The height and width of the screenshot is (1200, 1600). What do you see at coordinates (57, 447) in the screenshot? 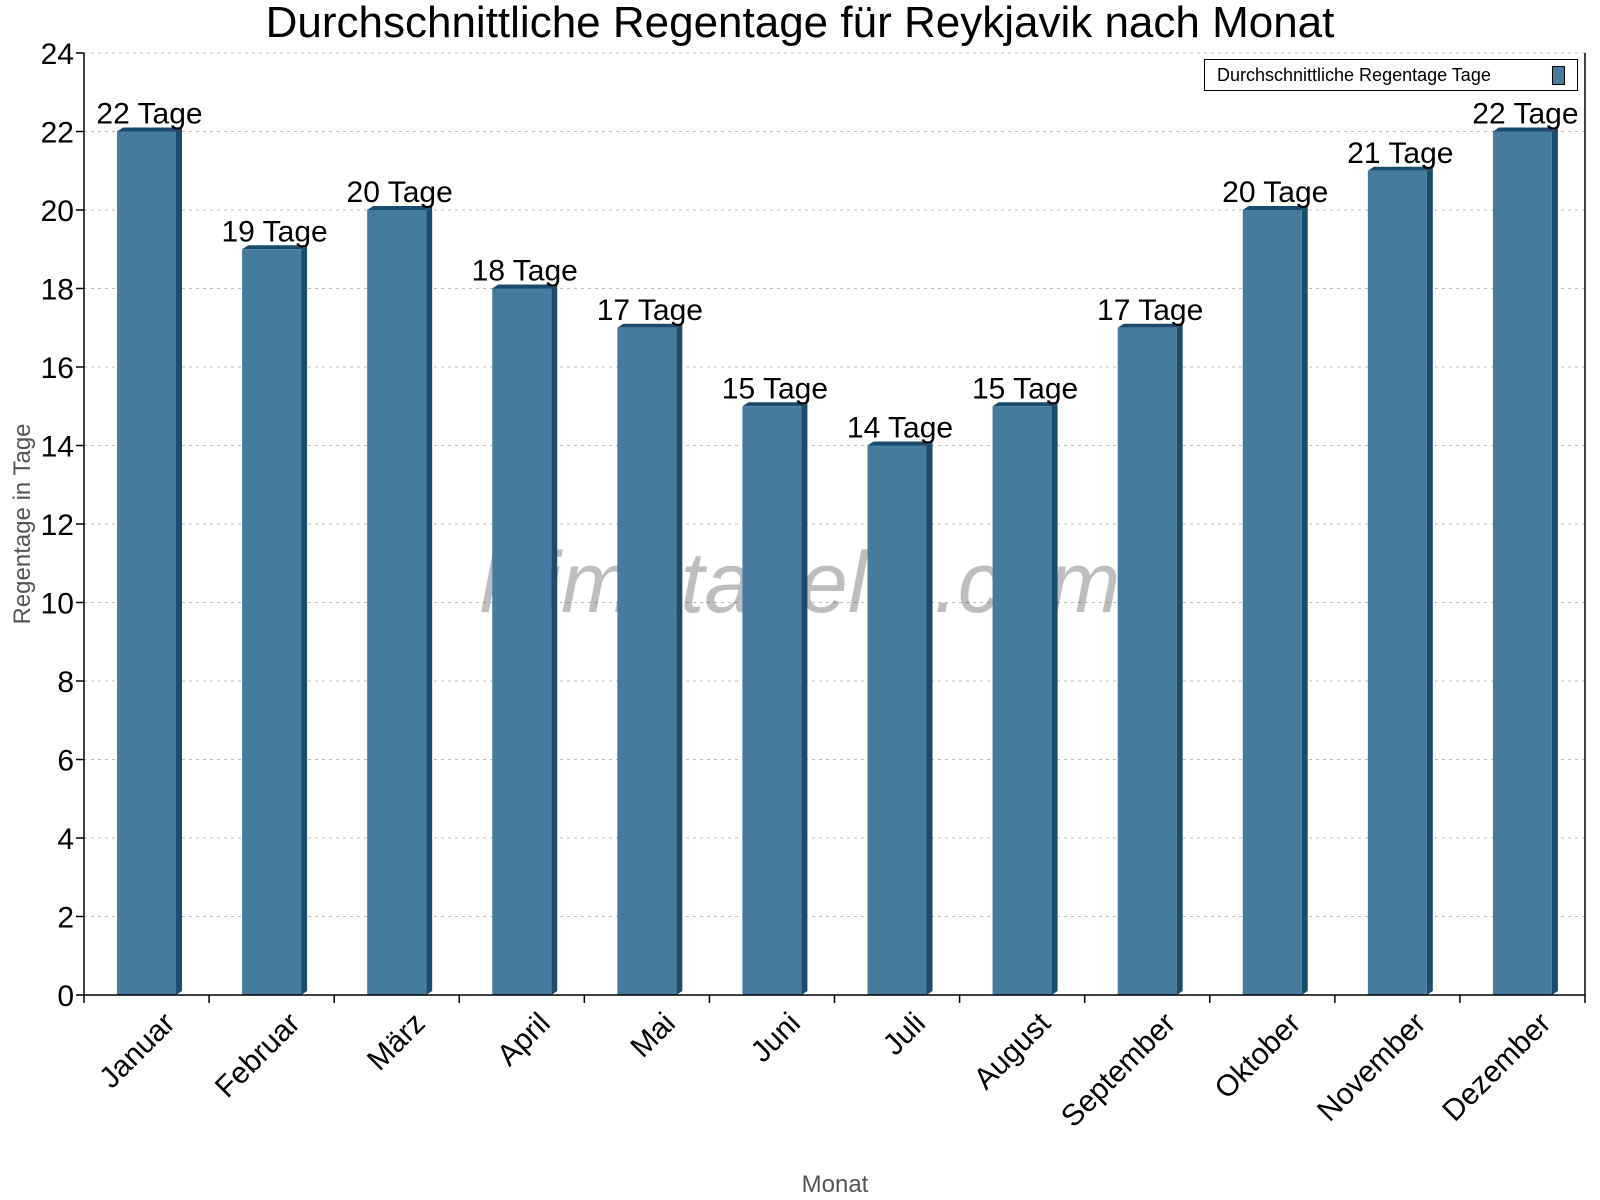
I see `y-tick-label: 14` at bounding box center [57, 447].